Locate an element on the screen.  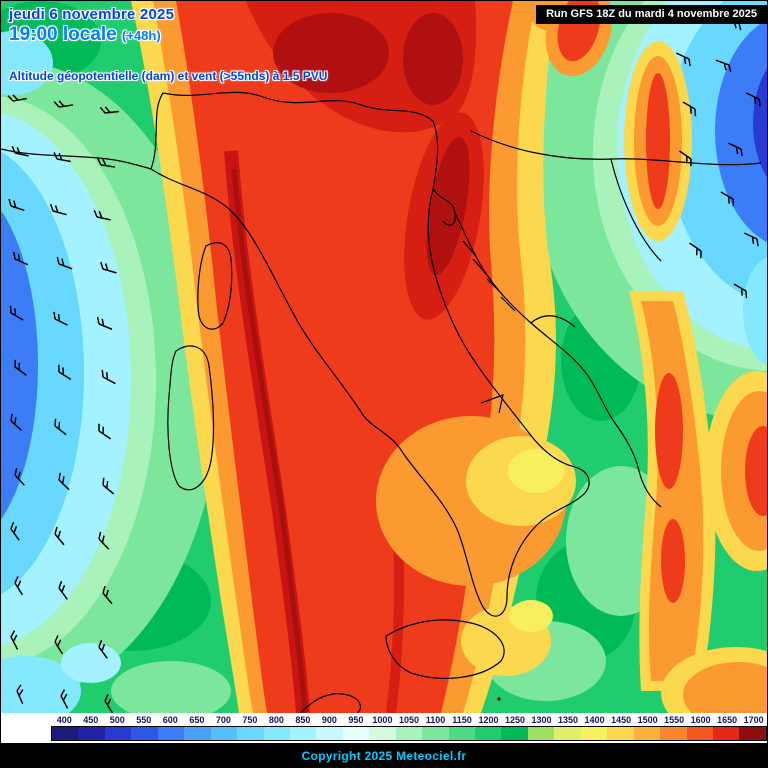
legend-label: 700 is located at coordinates (223, 720).